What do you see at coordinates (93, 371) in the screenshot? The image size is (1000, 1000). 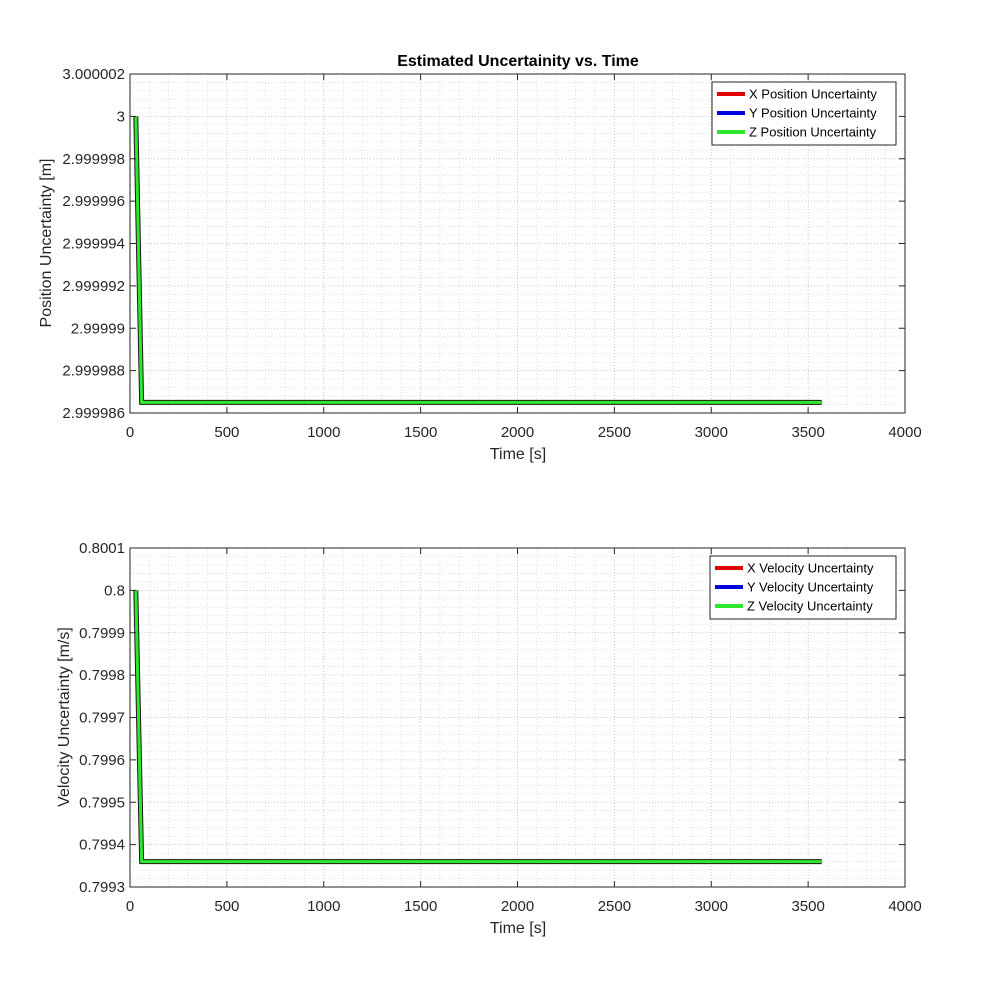 I see `y-tick-label: 2.999988` at bounding box center [93, 371].